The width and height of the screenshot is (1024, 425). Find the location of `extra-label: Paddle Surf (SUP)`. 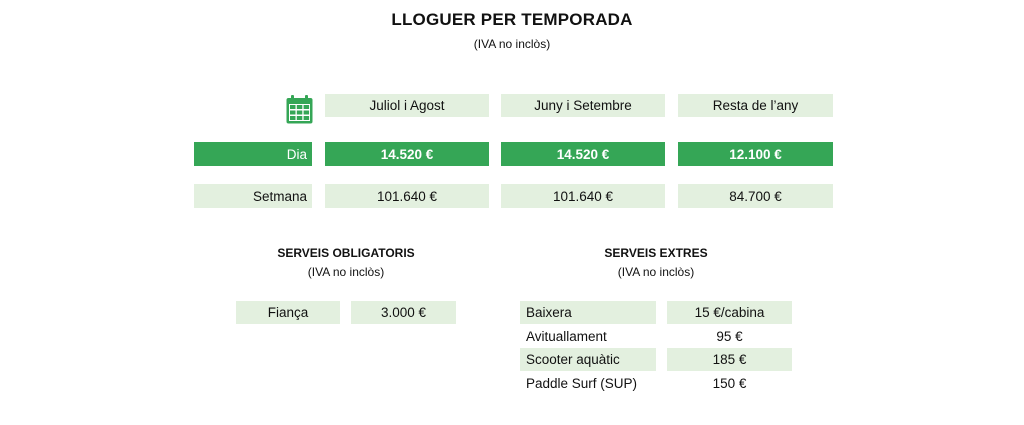

extra-label: Paddle Surf (SUP) is located at coordinates (582, 383).